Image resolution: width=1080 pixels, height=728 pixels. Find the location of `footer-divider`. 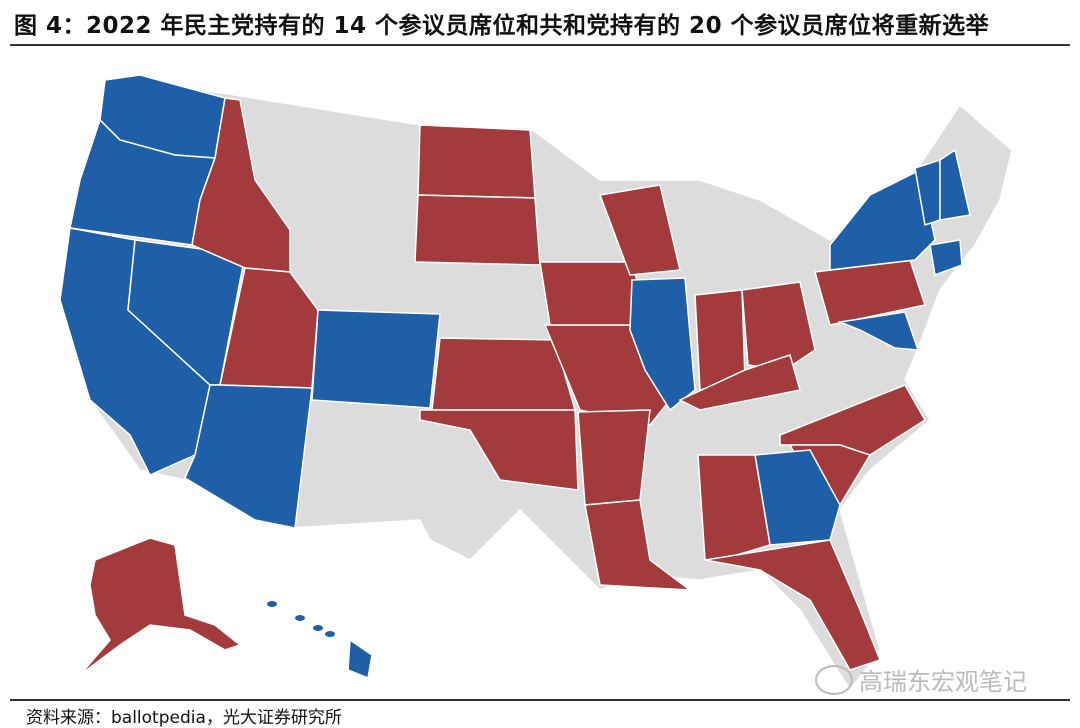

footer-divider is located at coordinates (540, 700).